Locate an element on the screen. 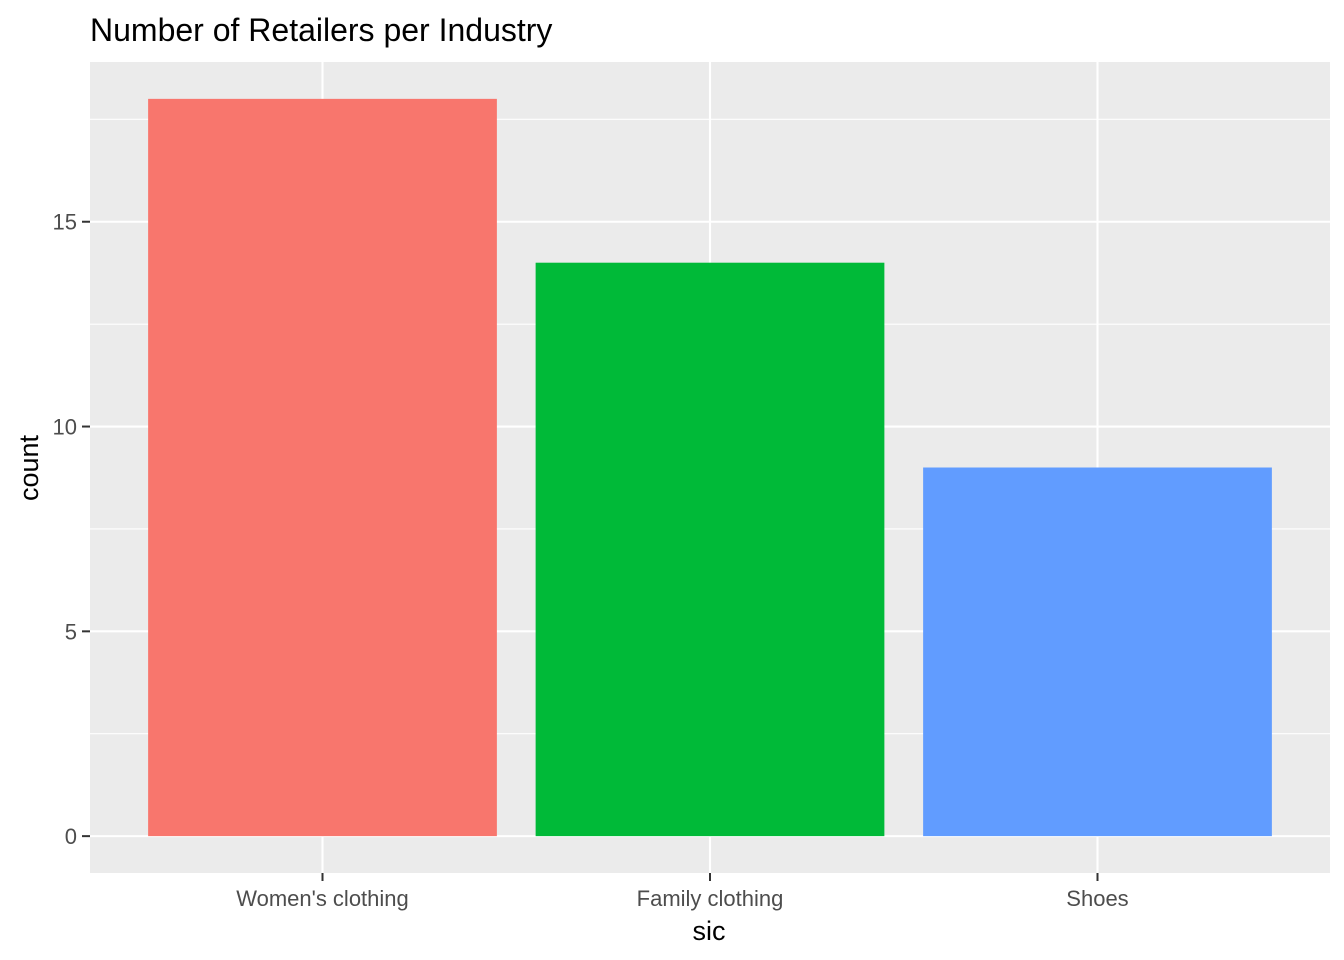 The image size is (1344, 960). y-axis-label: count is located at coordinates (29, 467).